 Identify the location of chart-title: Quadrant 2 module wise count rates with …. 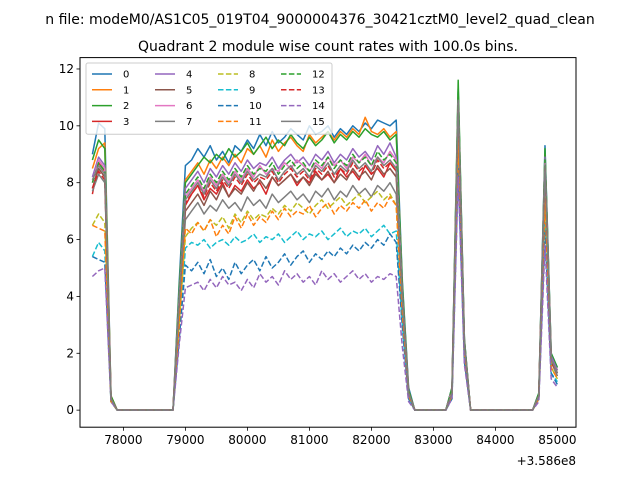
(328, 47).